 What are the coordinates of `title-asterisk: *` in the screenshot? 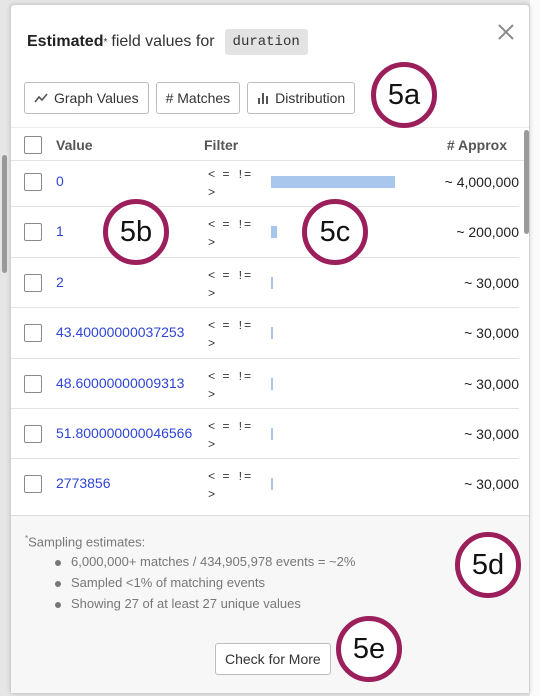 It's located at (105, 42).